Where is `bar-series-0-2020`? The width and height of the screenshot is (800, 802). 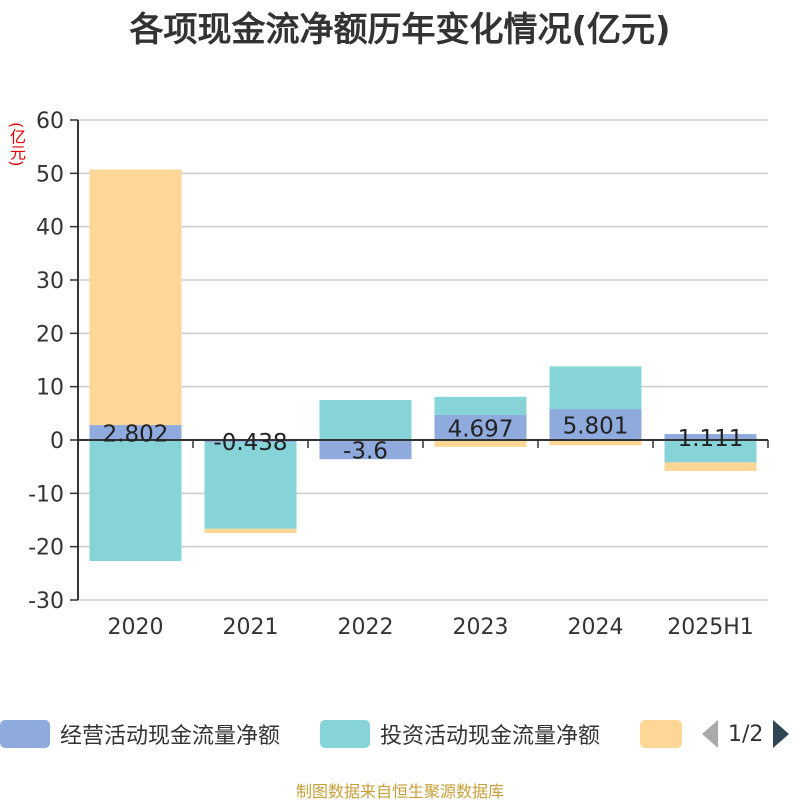
bar-series-0-2020 is located at coordinates (135, 432).